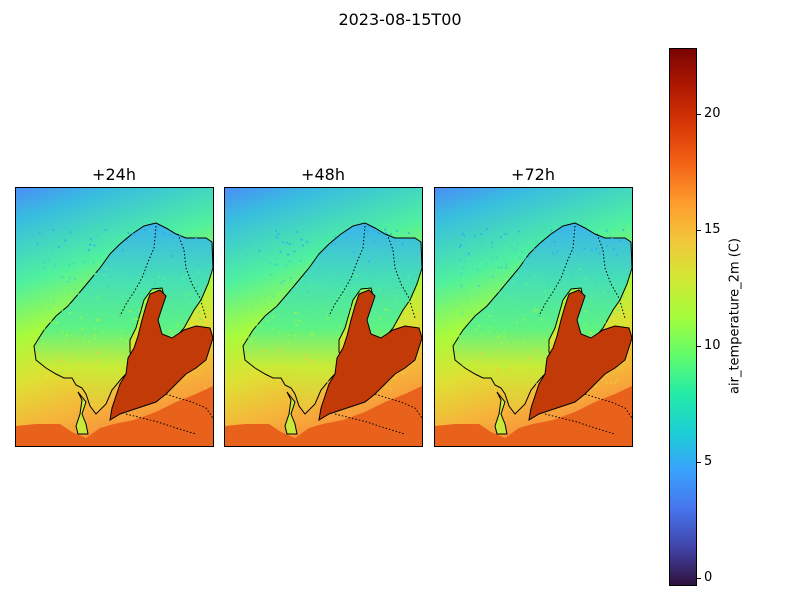 The image size is (800, 600). I want to click on map-panel-72h, so click(533, 317).